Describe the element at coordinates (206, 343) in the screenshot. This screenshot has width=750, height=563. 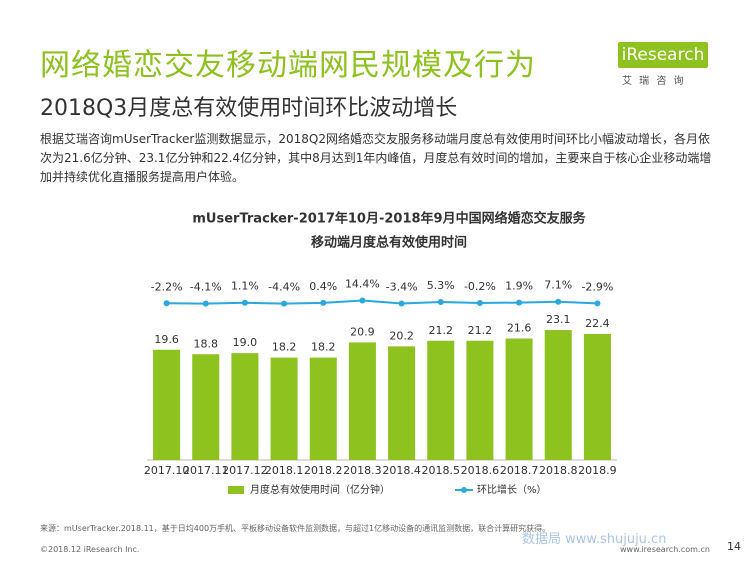
I see `bar-label: 18.8` at that location.